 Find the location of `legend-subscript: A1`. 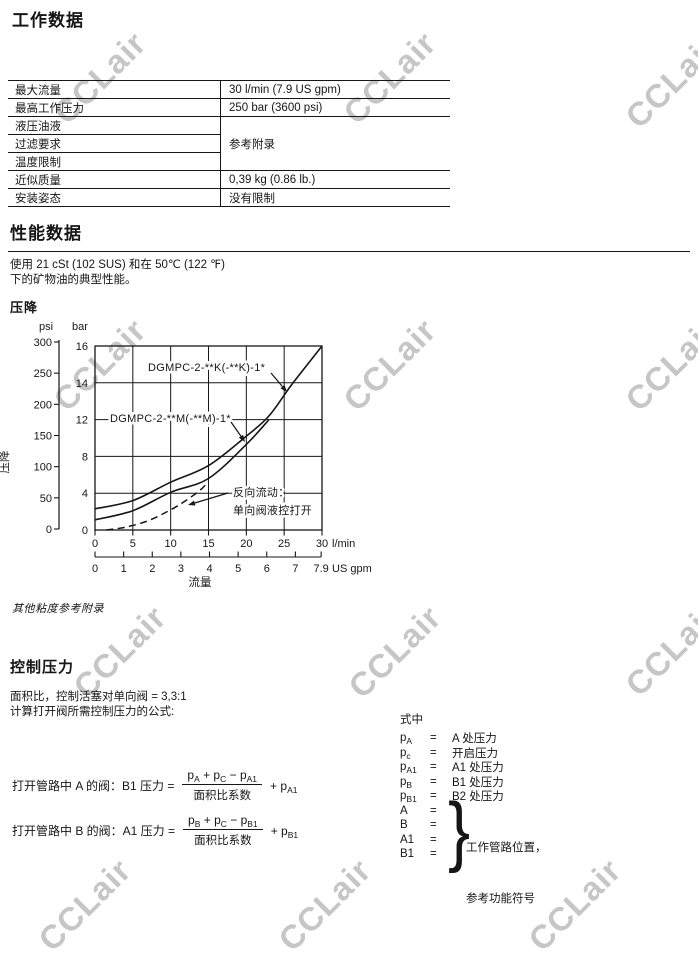

legend-subscript: A1 is located at coordinates (411, 770).